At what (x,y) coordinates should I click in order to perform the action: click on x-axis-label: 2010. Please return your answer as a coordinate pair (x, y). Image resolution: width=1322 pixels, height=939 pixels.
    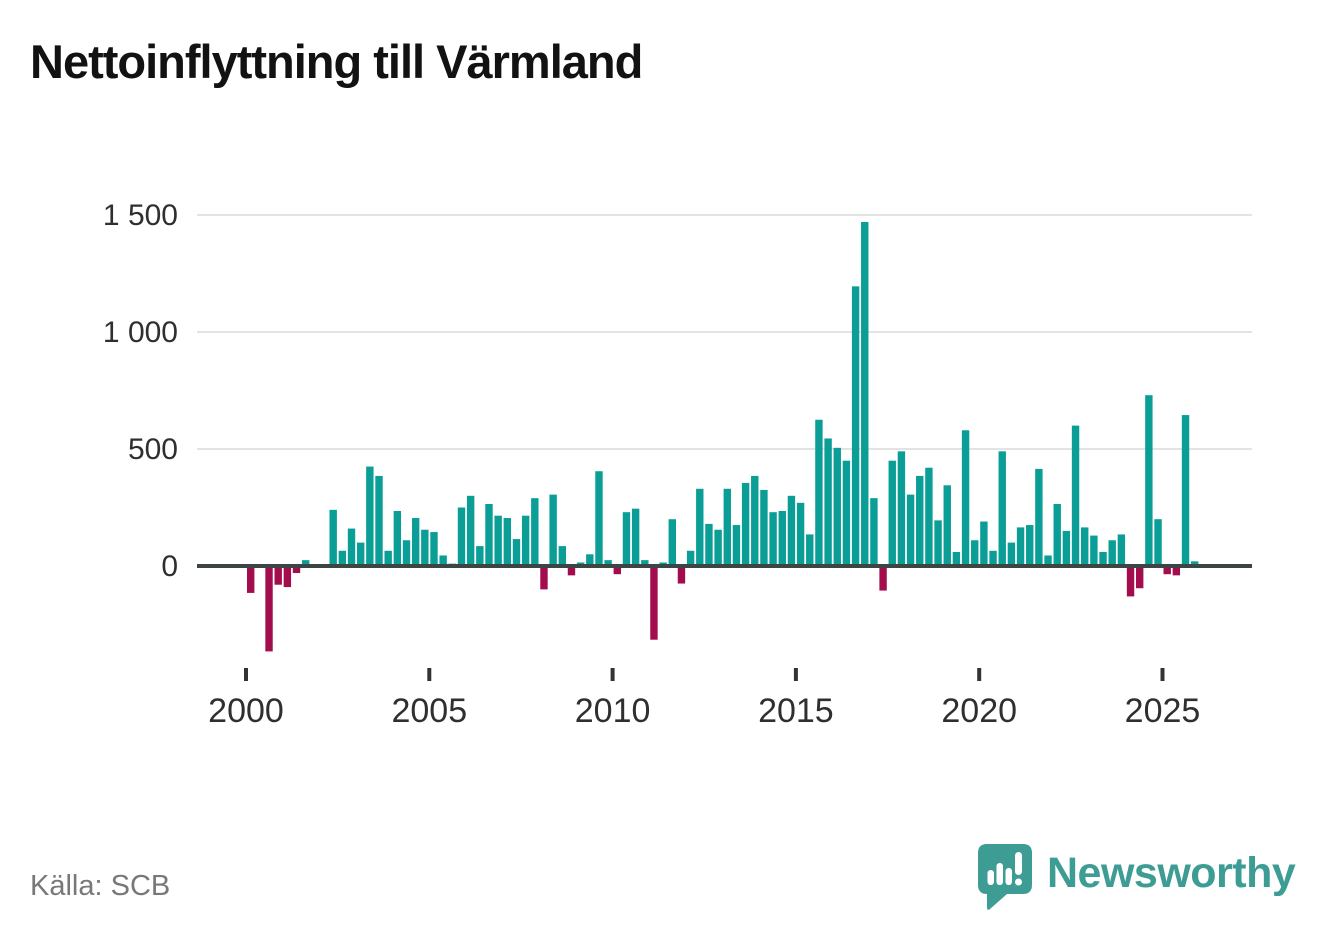
    Looking at the image, I should click on (613, 711).